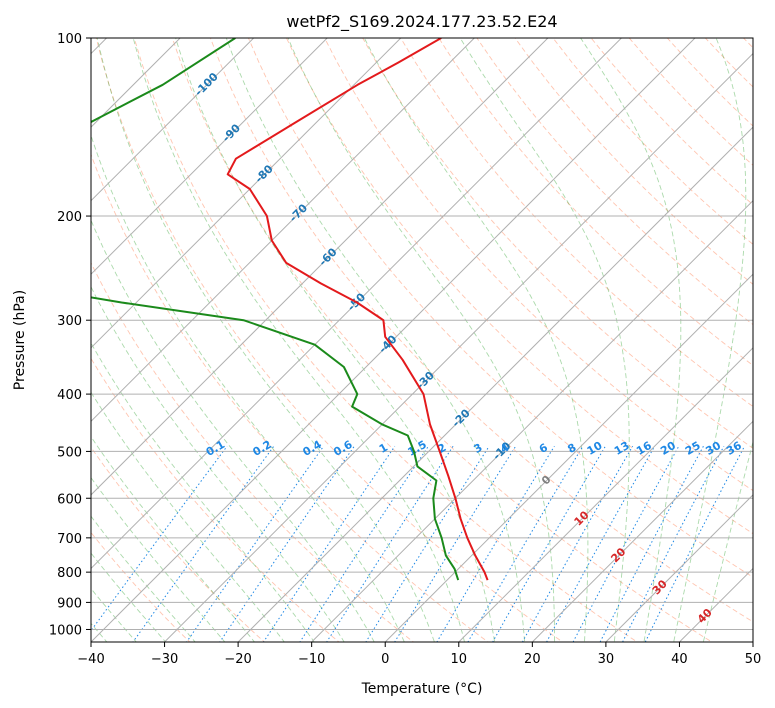  Describe the element at coordinates (69, 39) in the screenshot. I see `y-tick-label: 100` at that location.